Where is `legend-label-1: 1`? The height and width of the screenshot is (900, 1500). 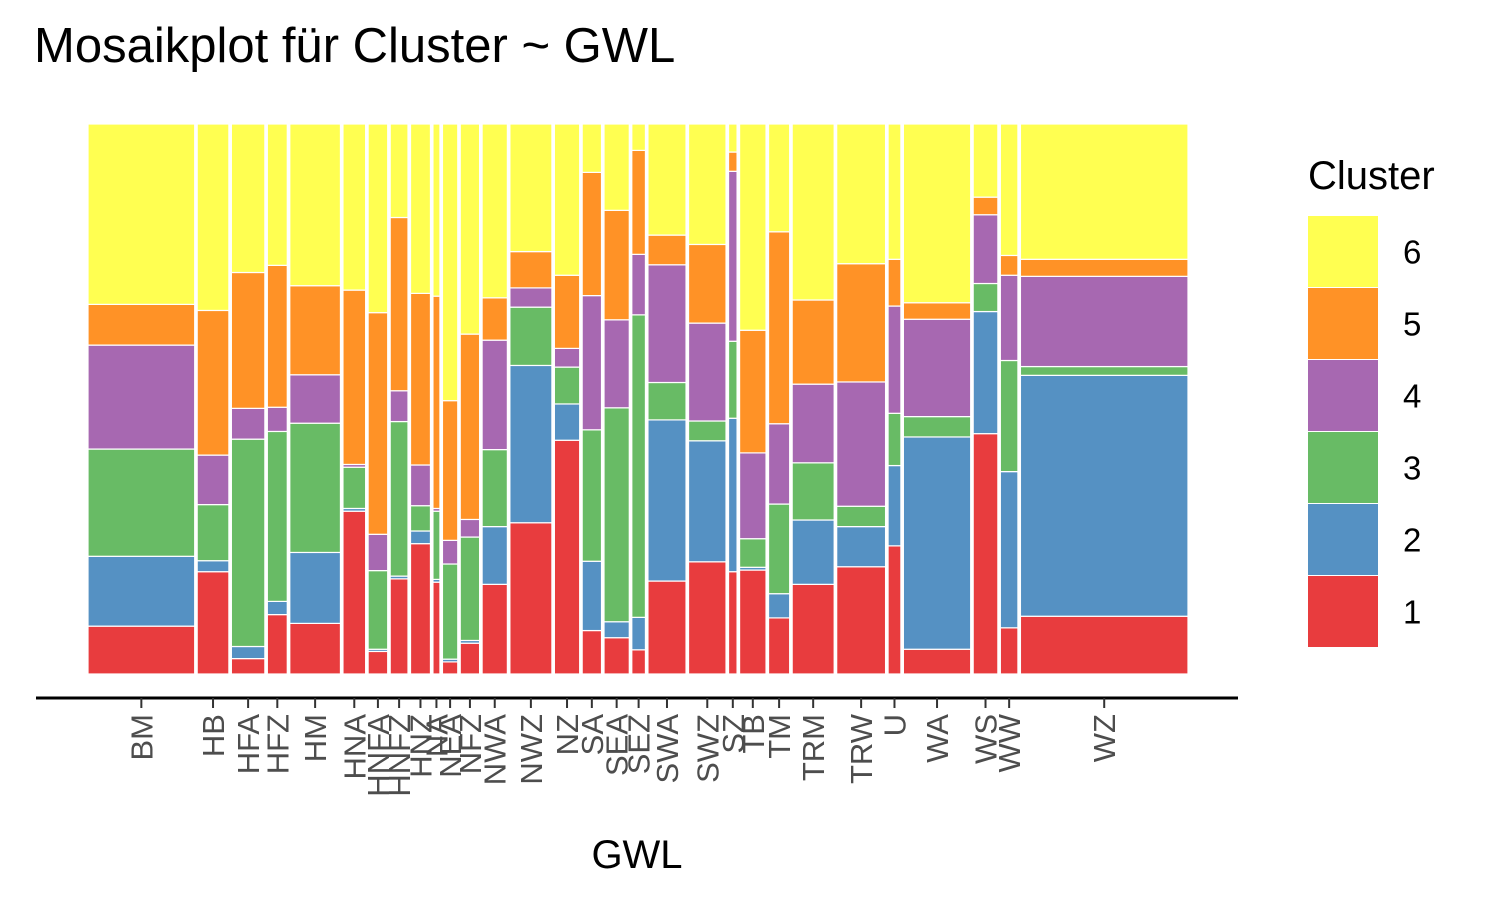 legend-label-1: 1 is located at coordinates (1412, 612).